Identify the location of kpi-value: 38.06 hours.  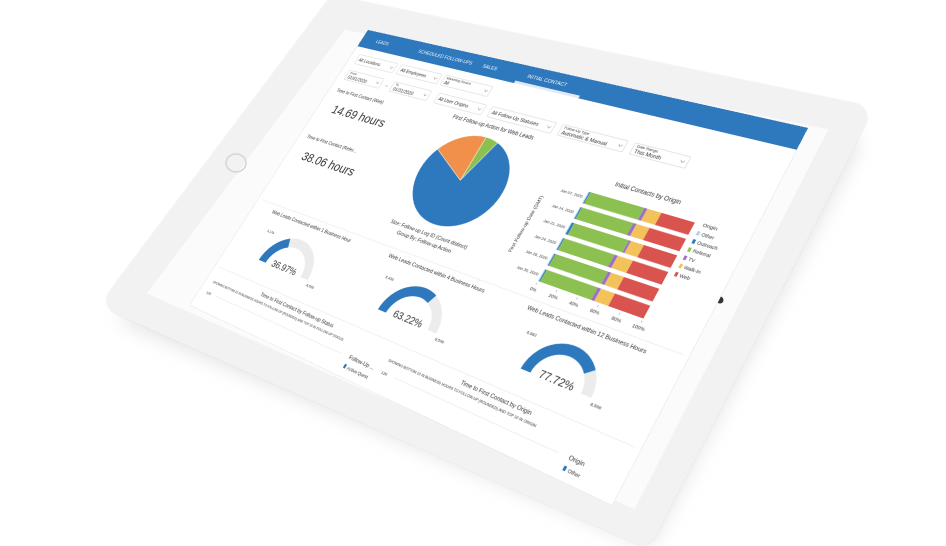
(327, 165).